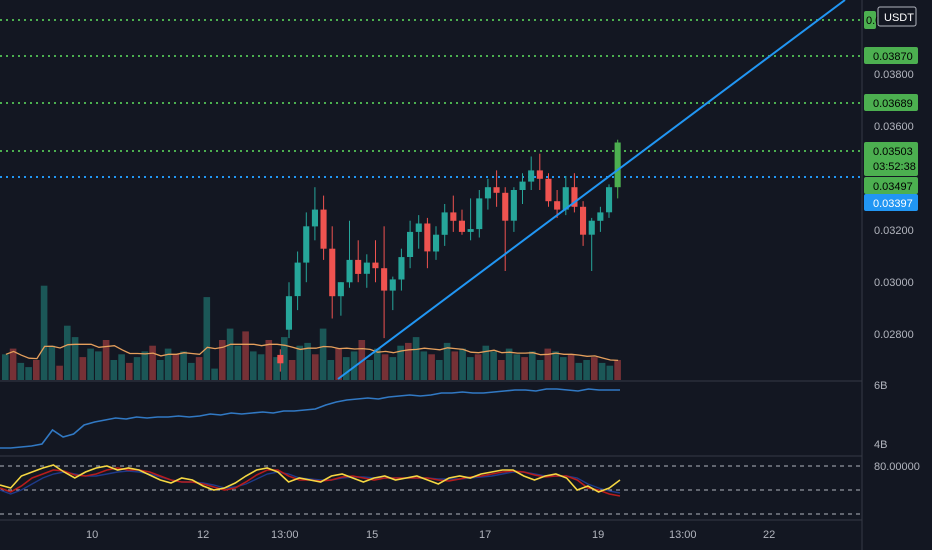 The height and width of the screenshot is (550, 932). Describe the element at coordinates (203, 535) in the screenshot. I see `x-tick-12: 12` at that location.